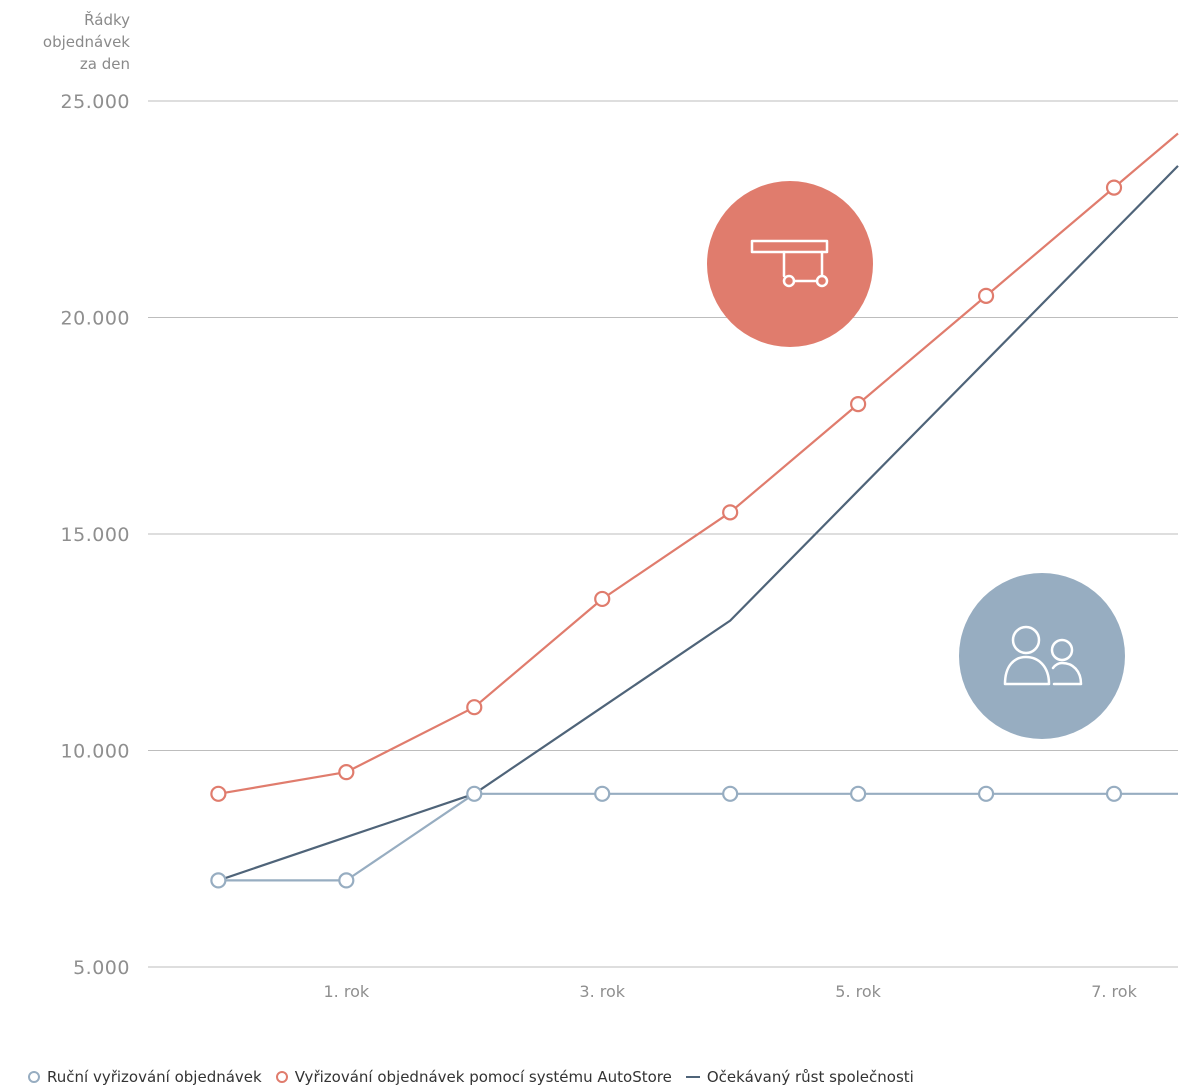 The height and width of the screenshot is (1090, 1195). What do you see at coordinates (347, 991) in the screenshot?
I see `x-tick-label: 1. rok` at bounding box center [347, 991].